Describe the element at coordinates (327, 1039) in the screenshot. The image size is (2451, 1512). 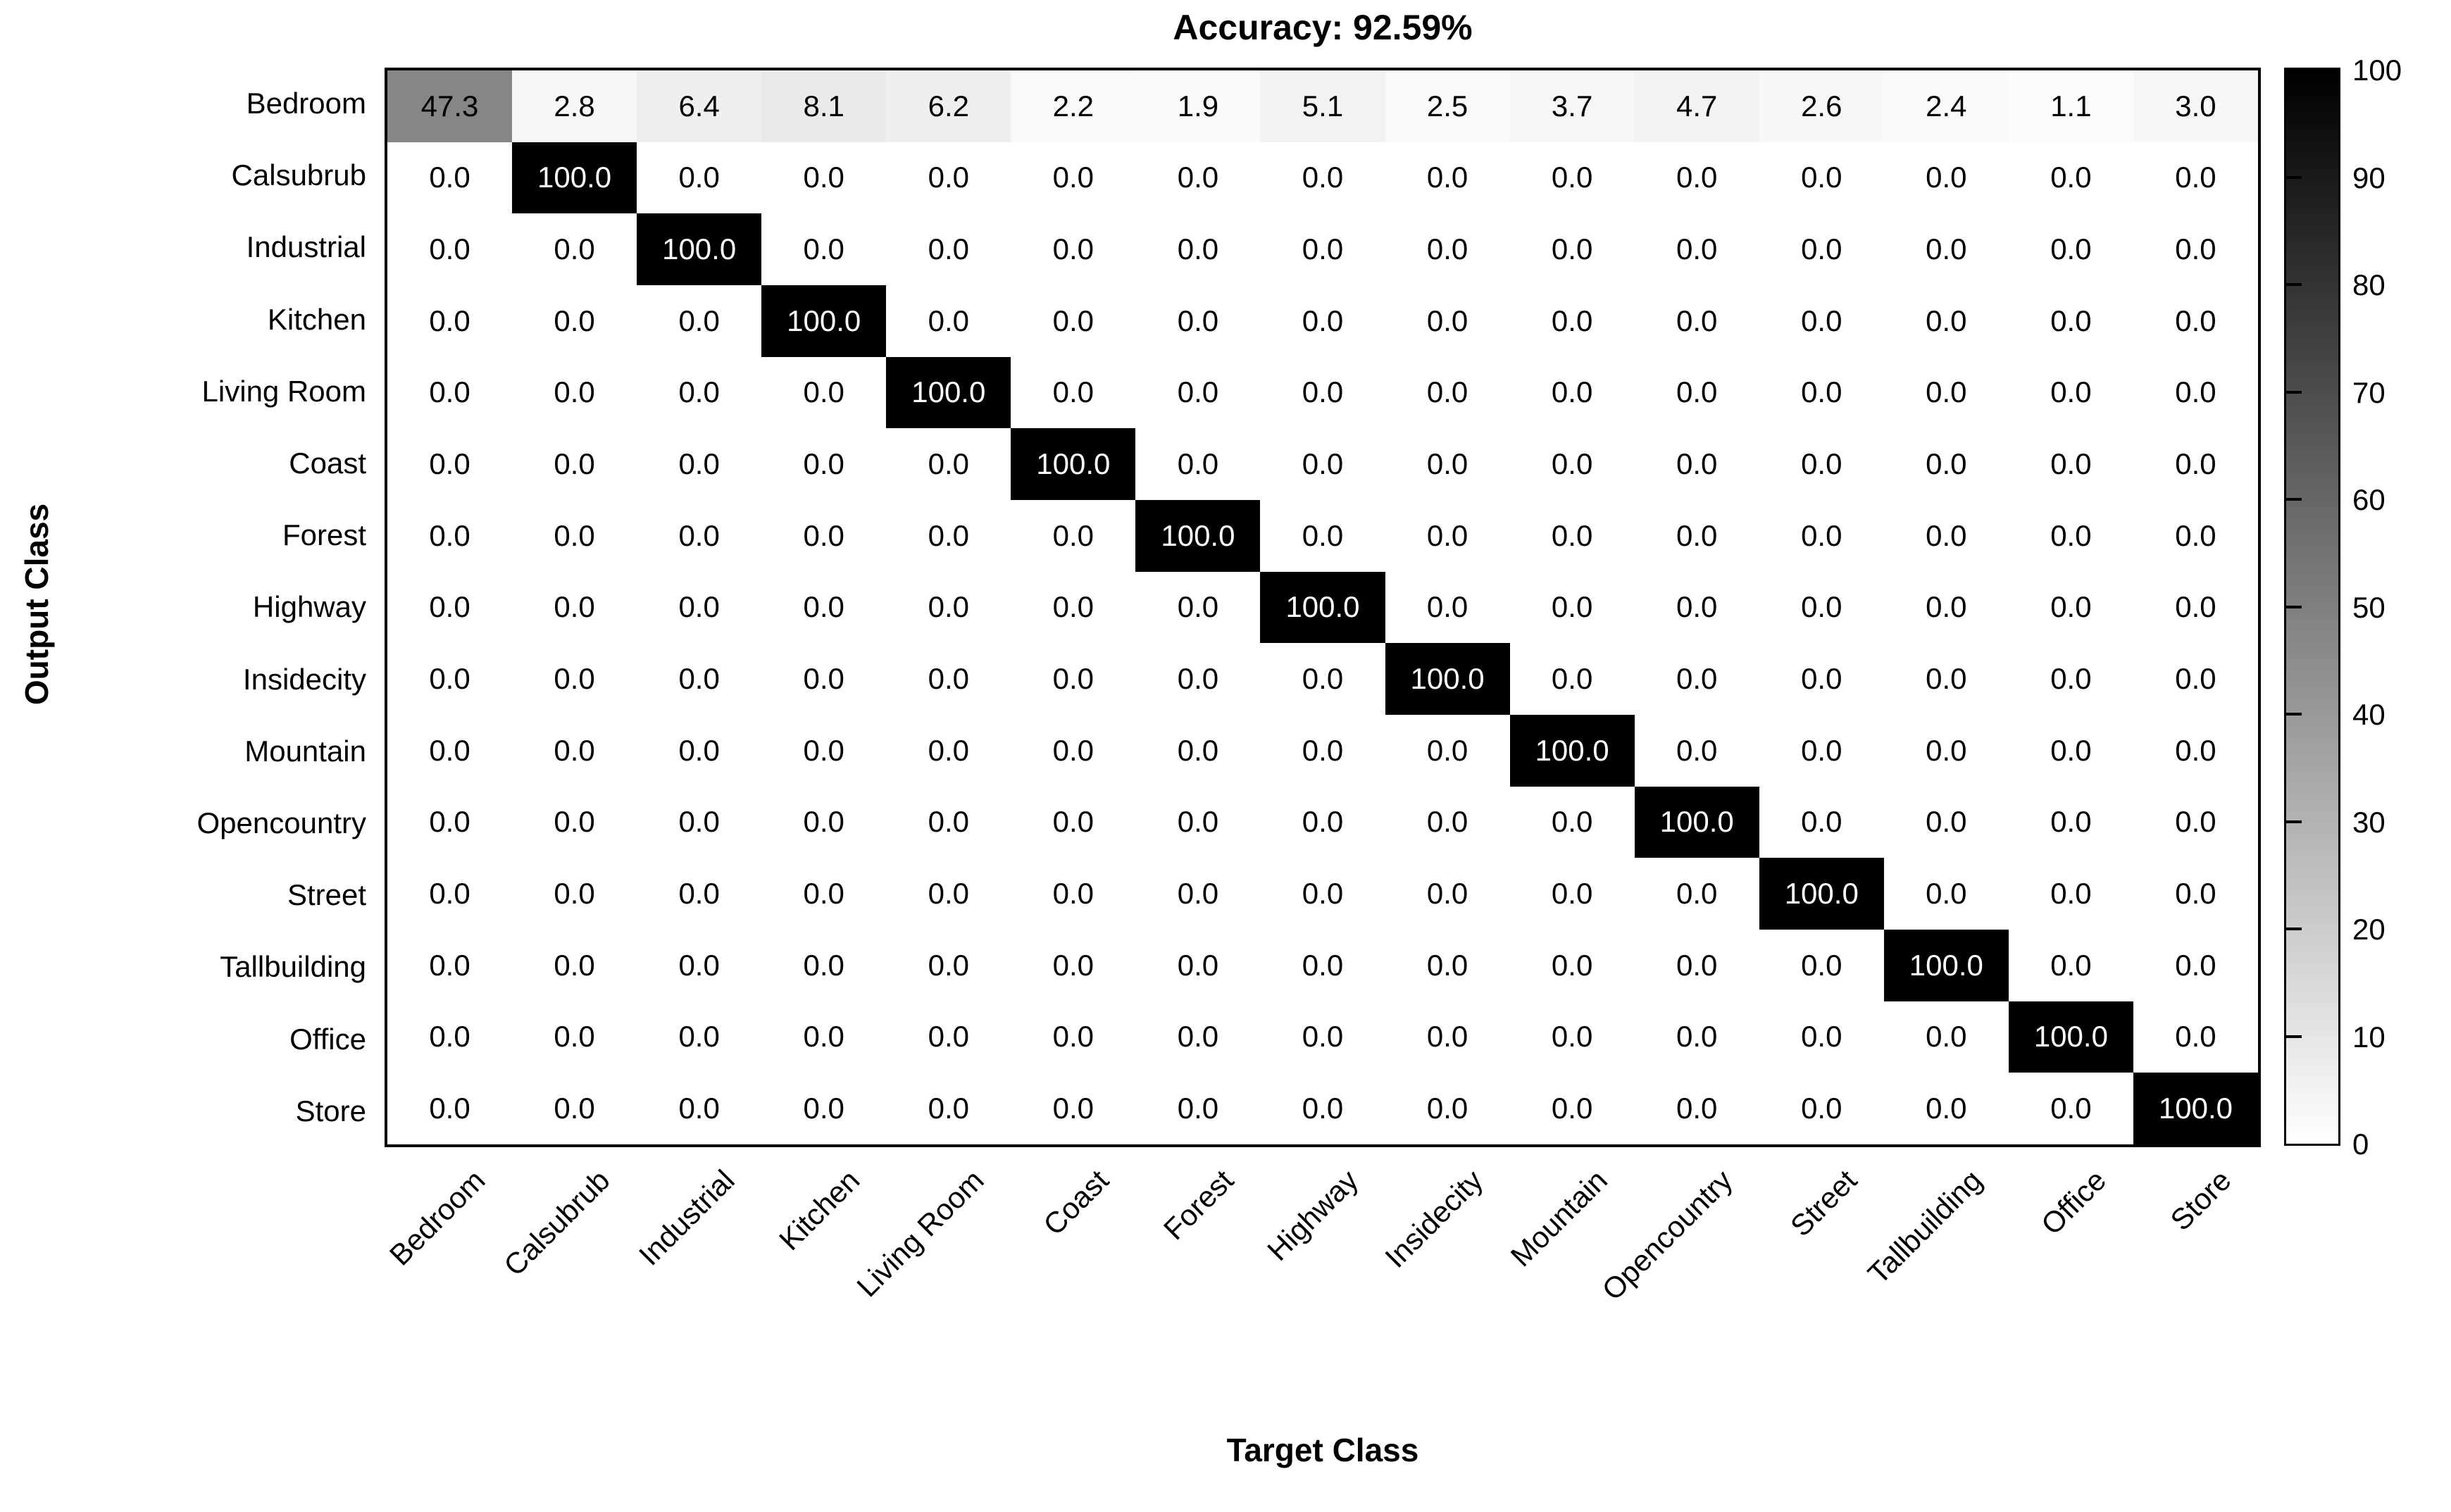
I see `y-tick-label: Office` at that location.